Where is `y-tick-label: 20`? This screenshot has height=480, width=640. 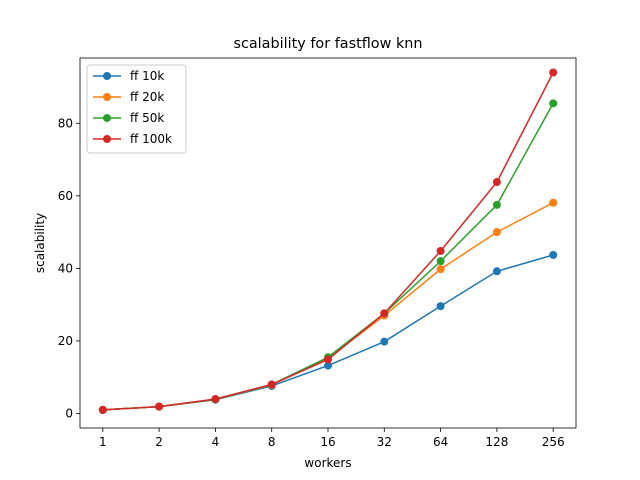 y-tick-label: 20 is located at coordinates (65, 341).